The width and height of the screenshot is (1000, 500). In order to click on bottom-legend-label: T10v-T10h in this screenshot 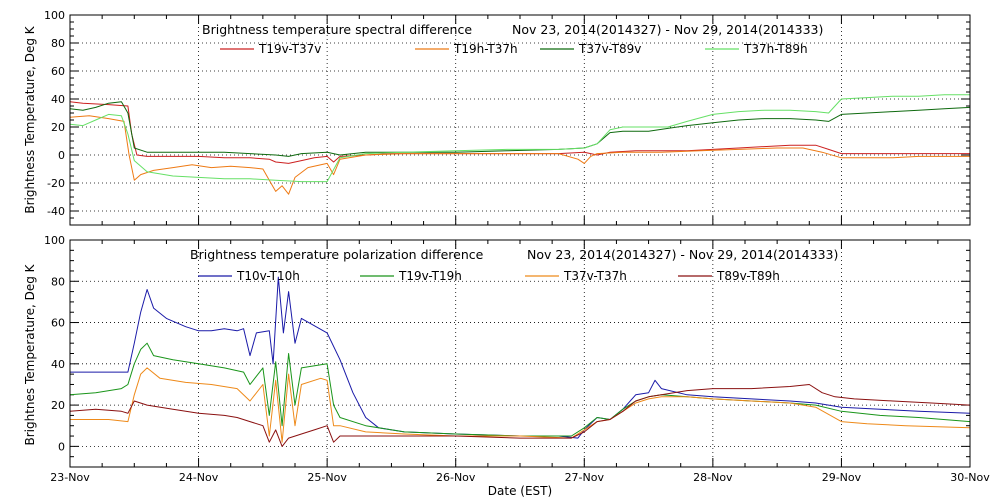, I will do `click(268, 276)`.